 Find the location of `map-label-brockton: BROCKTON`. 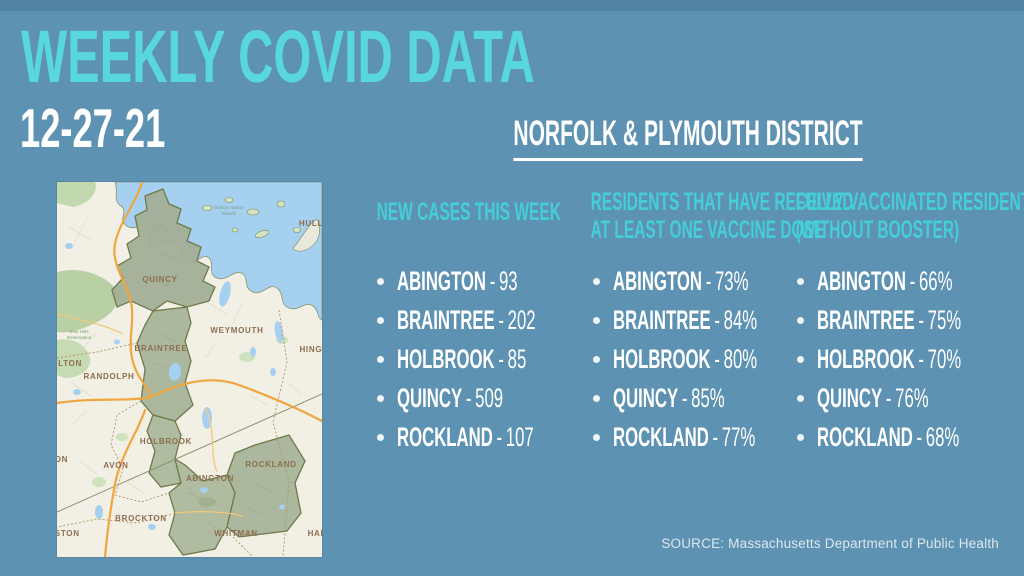

map-label-brockton: BROCKTON is located at coordinates (141, 518).